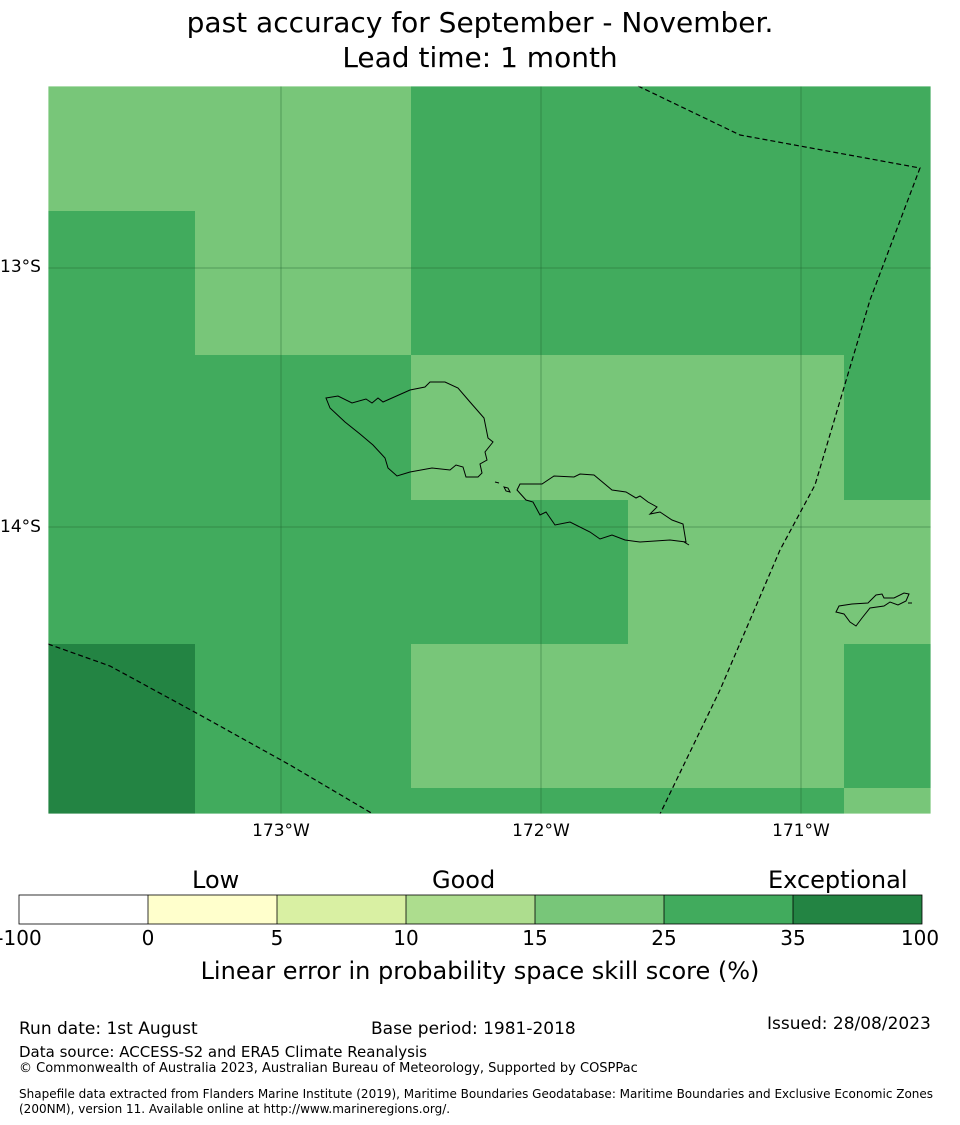  Describe the element at coordinates (541, 831) in the screenshot. I see `lon-label: 172°W` at that location.